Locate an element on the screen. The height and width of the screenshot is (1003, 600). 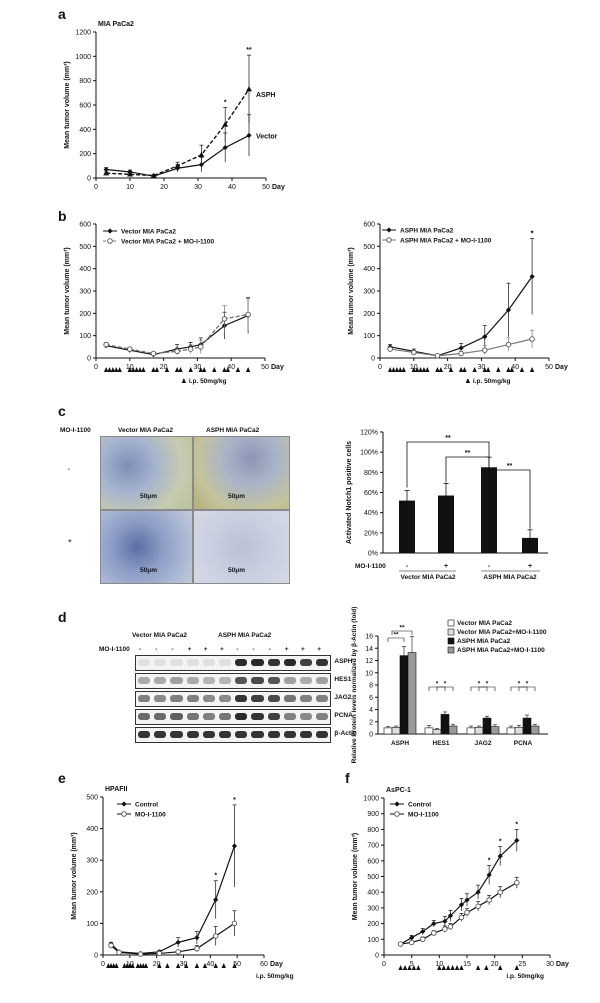
blot-group-asph: ASPH MIA PaCa2 is located at coordinates (245, 635).